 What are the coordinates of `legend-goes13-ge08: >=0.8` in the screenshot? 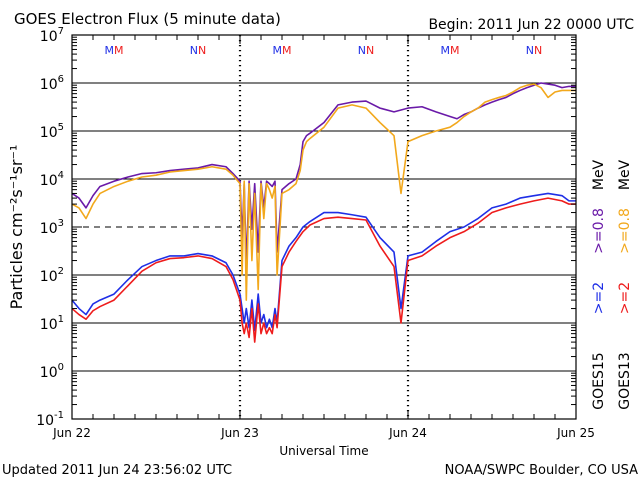 It's located at (625, 231).